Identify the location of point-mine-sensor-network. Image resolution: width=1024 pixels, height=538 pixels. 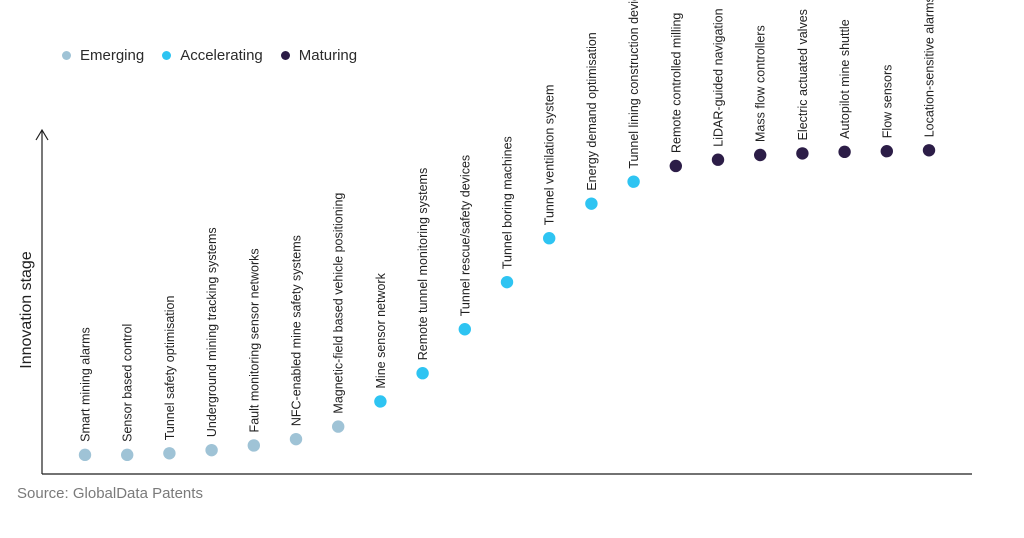
(380, 401).